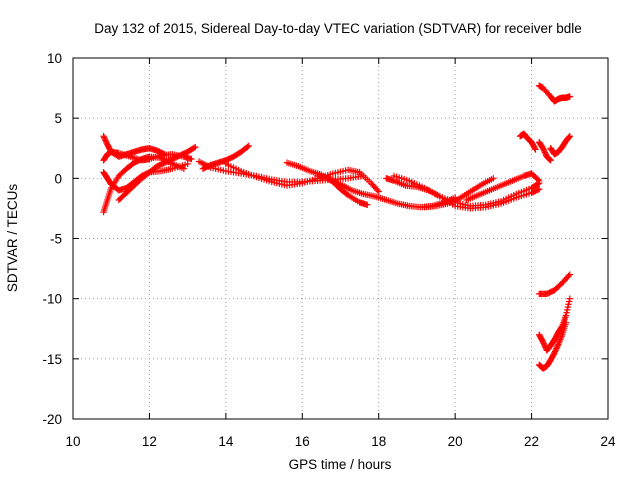 The height and width of the screenshot is (480, 640). What do you see at coordinates (459, 193) in the screenshot?
I see `series-track-m` at bounding box center [459, 193].